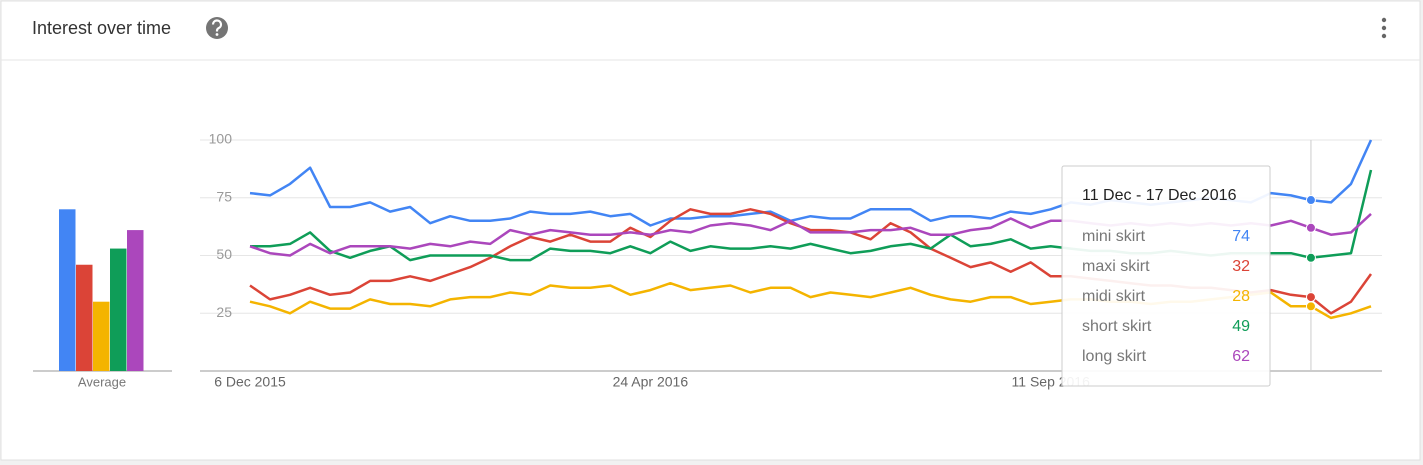  I want to click on tooltip-name: mini skirt, so click(1114, 236).